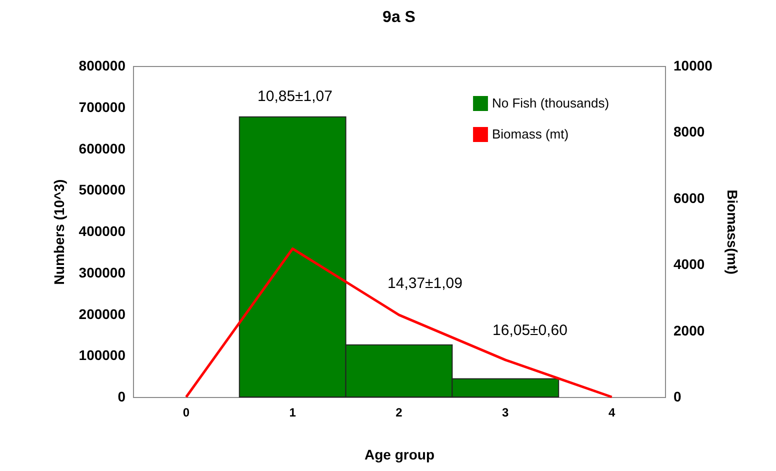  What do you see at coordinates (425, 283) in the screenshot?
I see `annotation: 14,37±1,09` at bounding box center [425, 283].